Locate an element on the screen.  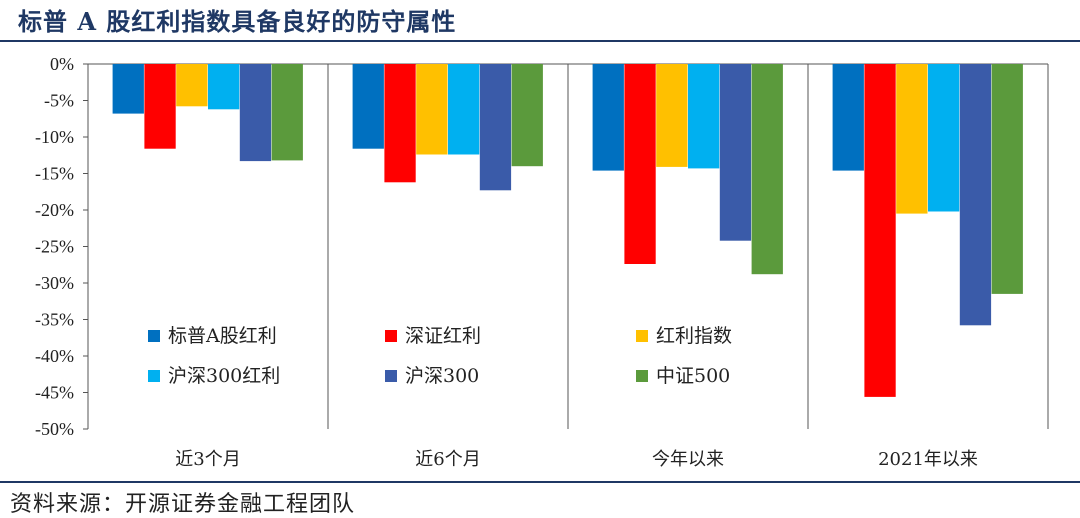
legend-label: 中证500 is located at coordinates (693, 376).